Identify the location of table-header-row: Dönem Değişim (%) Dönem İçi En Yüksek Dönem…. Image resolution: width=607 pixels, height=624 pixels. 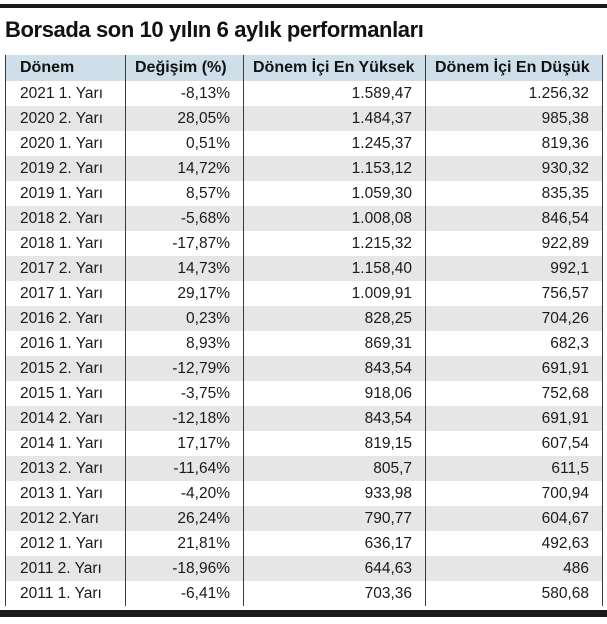
(304, 68).